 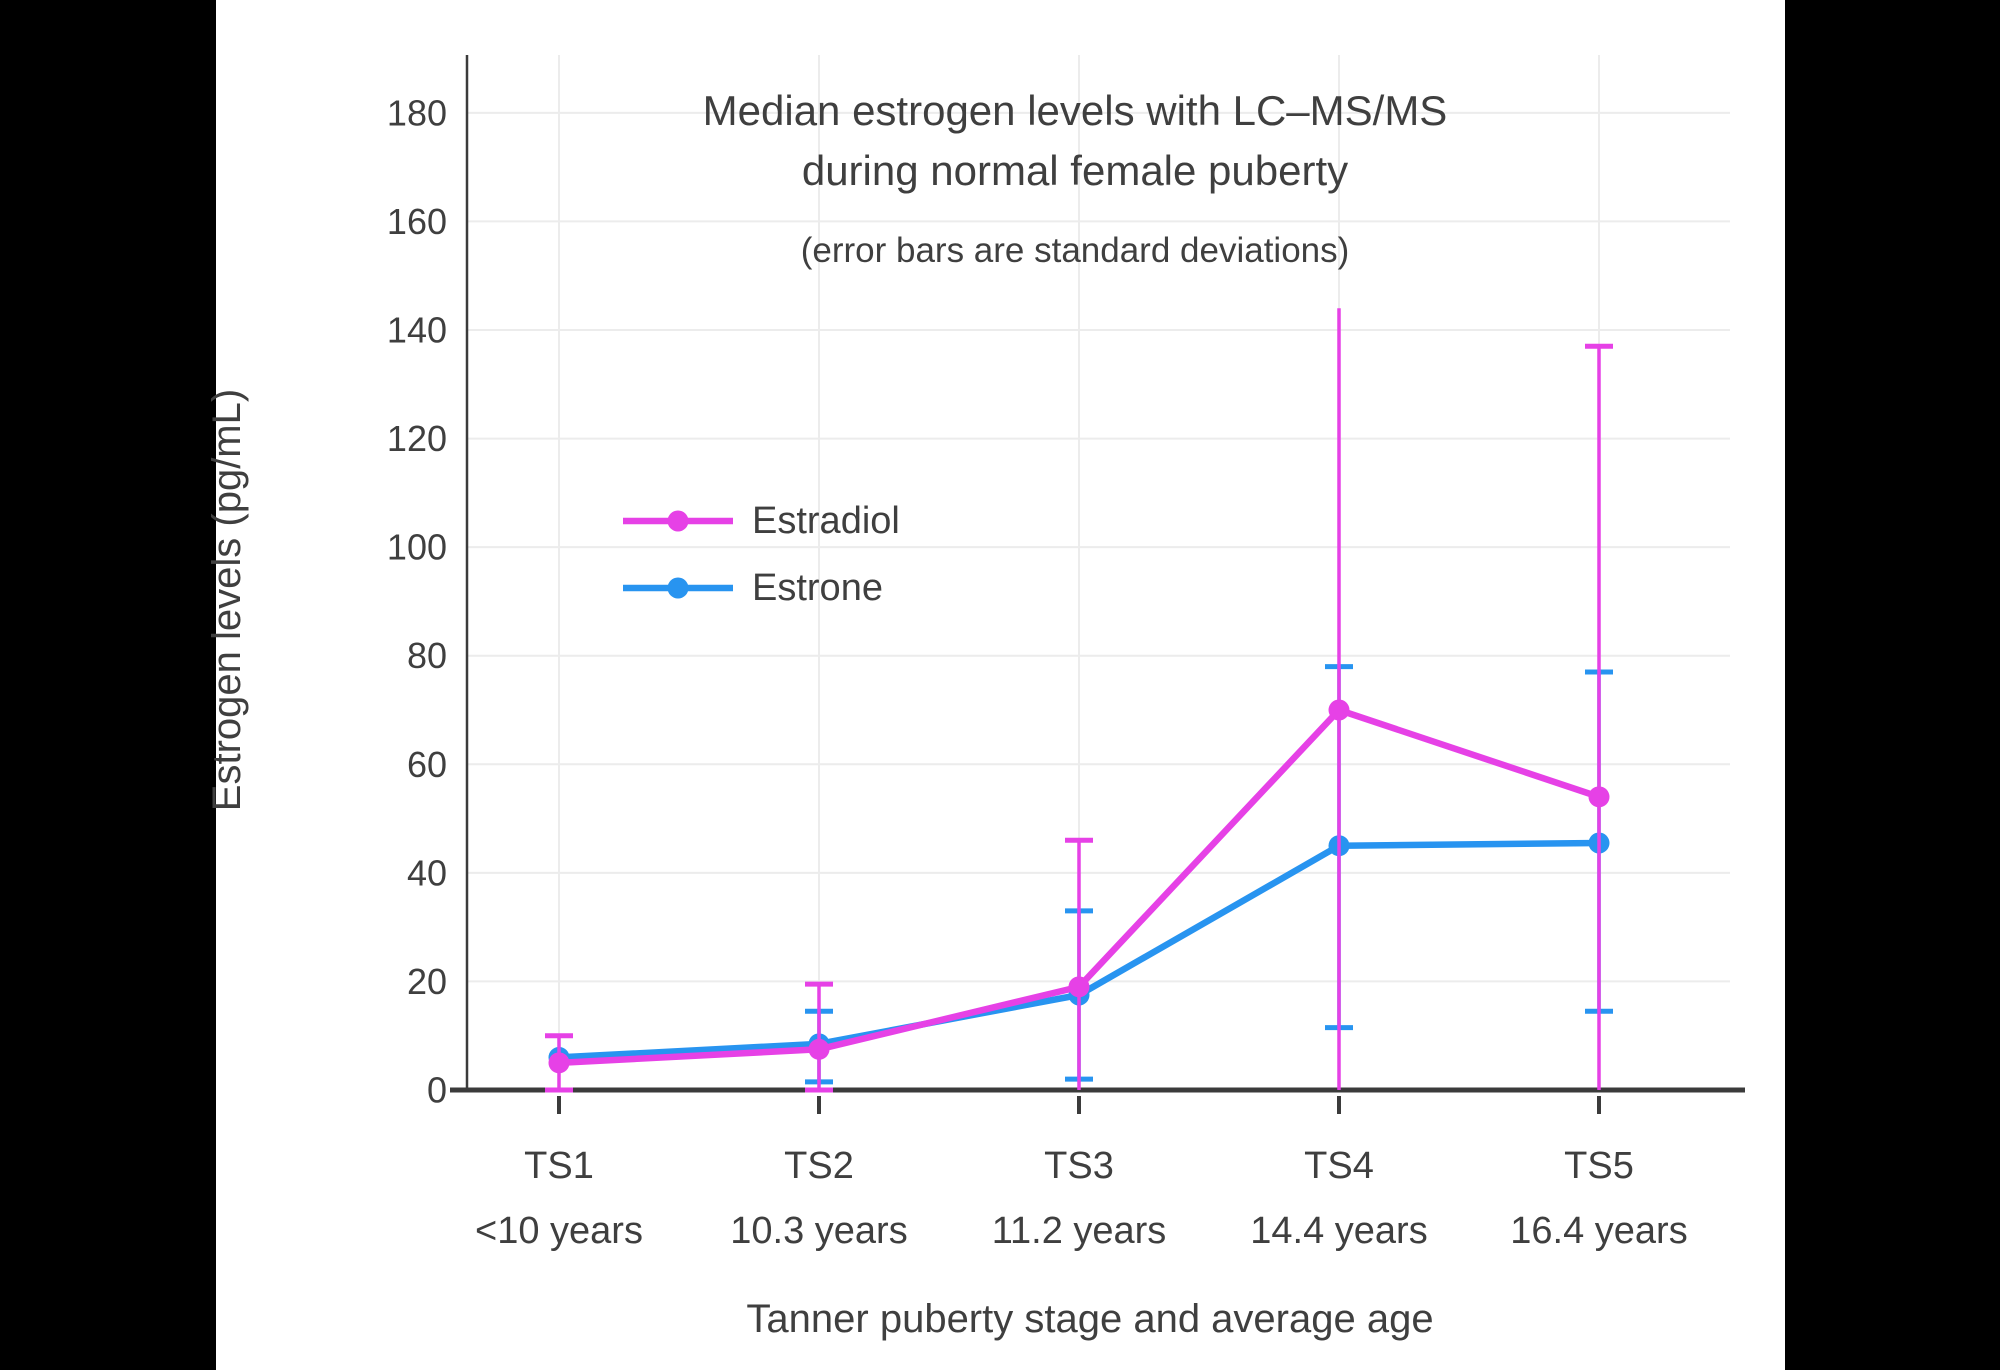 What do you see at coordinates (1089, 1319) in the screenshot?
I see `x-axis-title: Tanner puberty stage and average age` at bounding box center [1089, 1319].